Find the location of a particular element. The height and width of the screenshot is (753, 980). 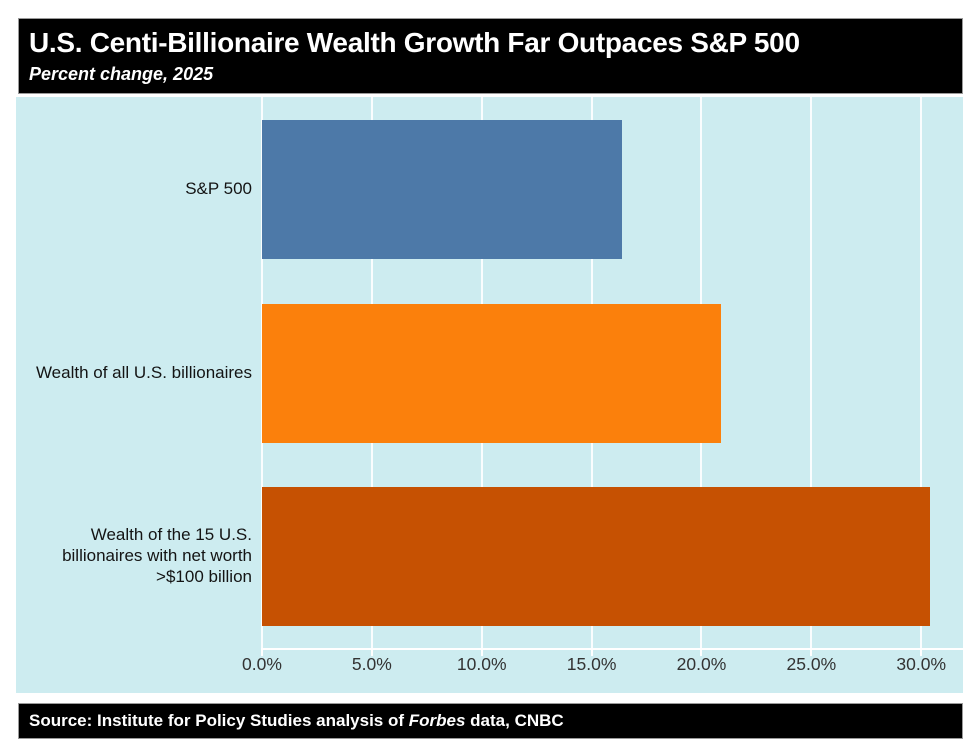

x-axis-tick-label: 5.0% is located at coordinates (371, 664).